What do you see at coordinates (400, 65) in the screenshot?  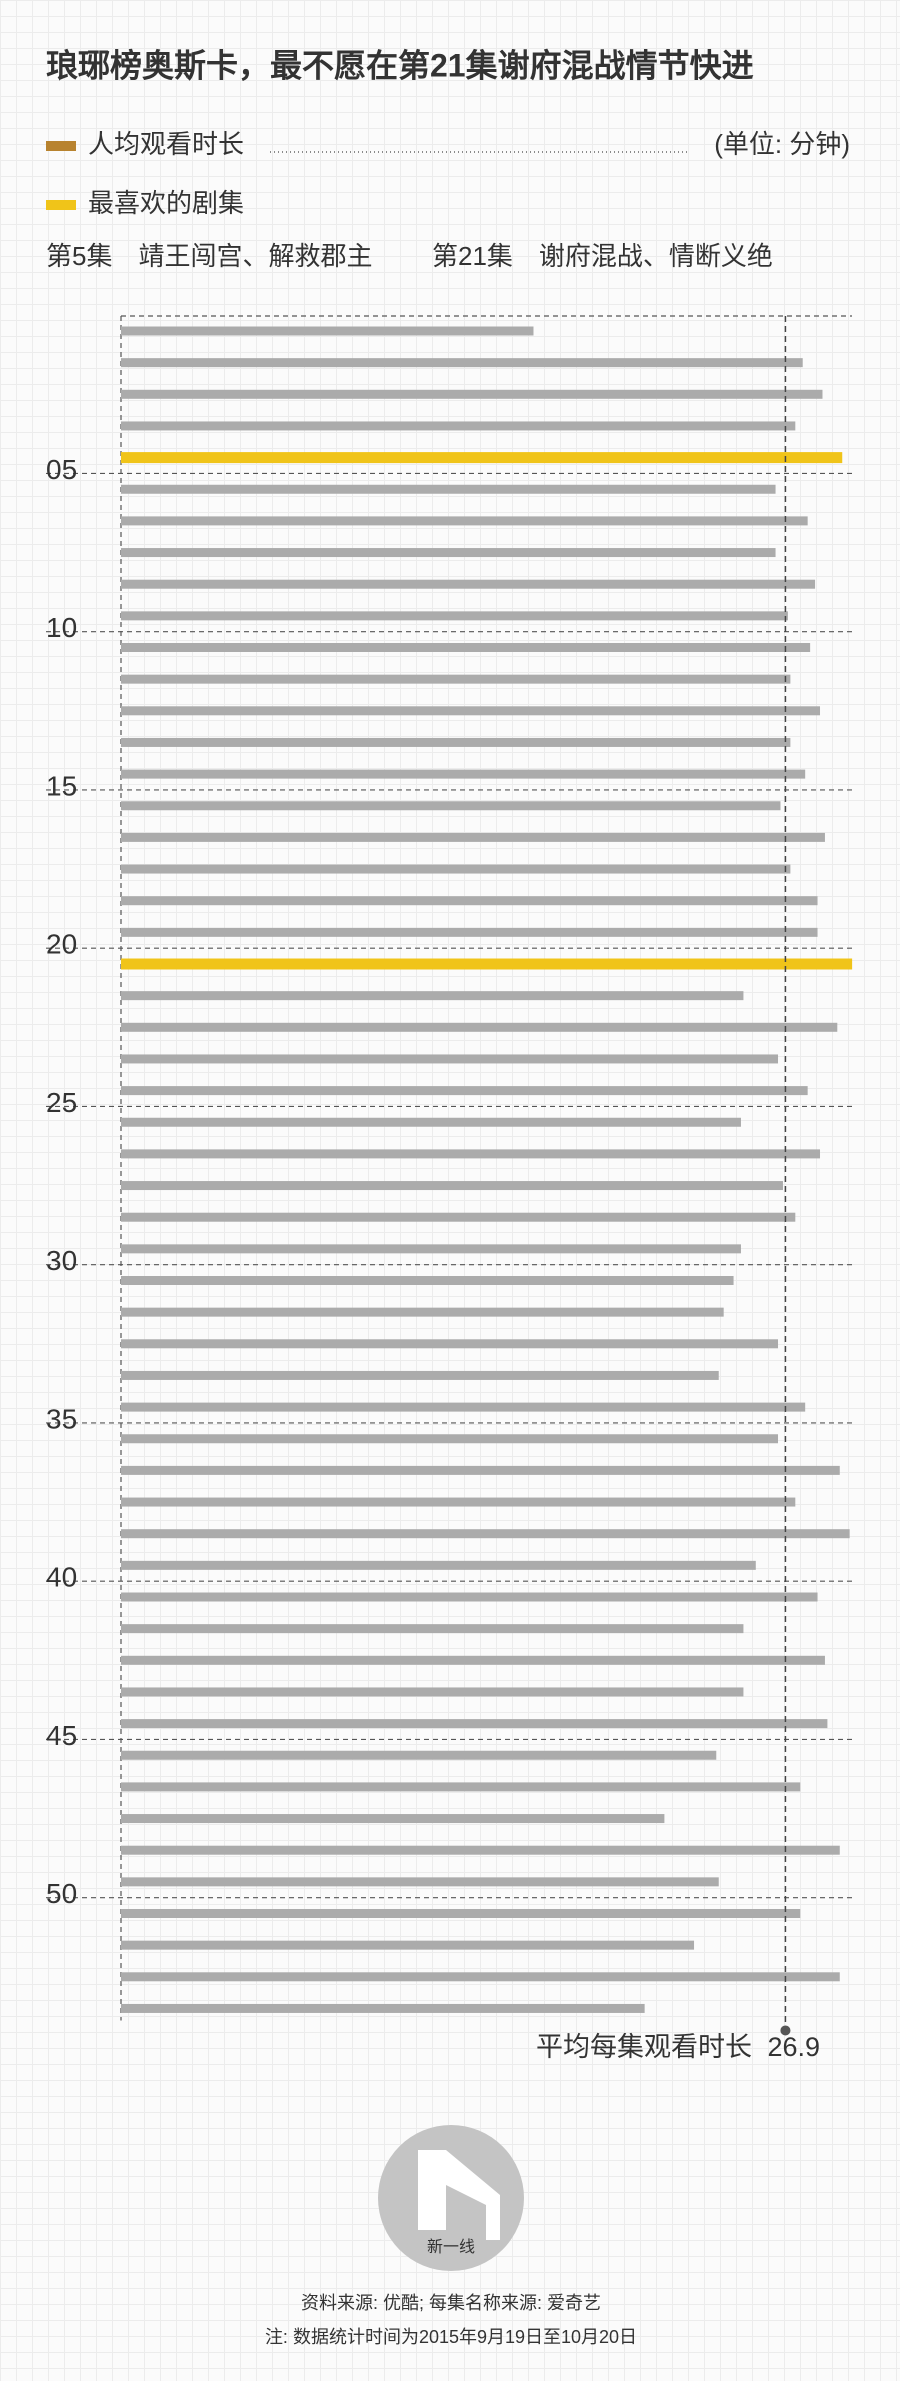 I see `chart-title: 琅琊榜奥斯卡，最不愿在第21集谢府混战情节快进` at bounding box center [400, 65].